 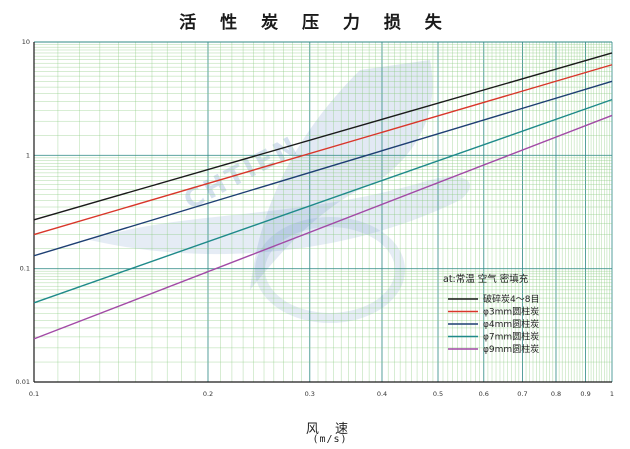 What do you see at coordinates (208, 394) in the screenshot?
I see `x-tick-label: 0.2` at bounding box center [208, 394].